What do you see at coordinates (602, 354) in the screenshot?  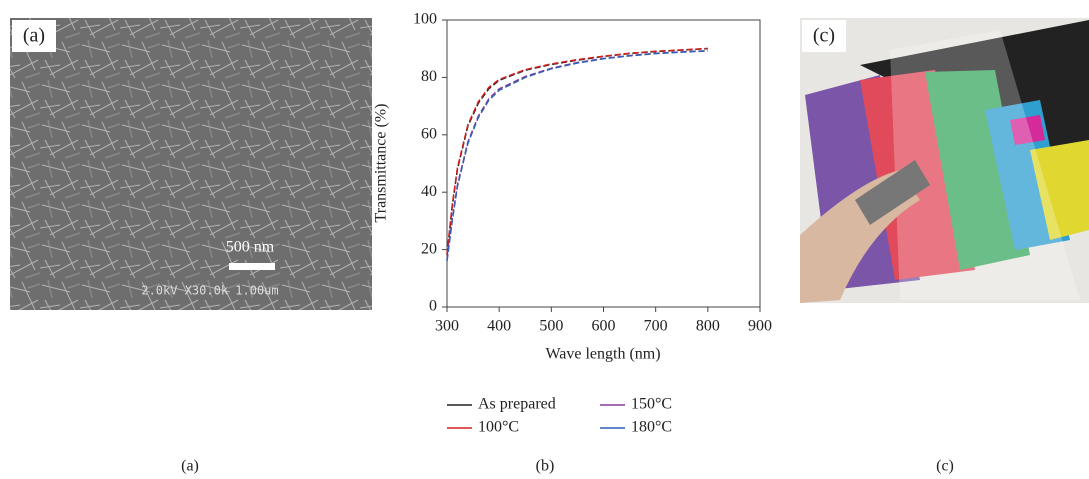 I see `x-axis-label: Wave length (nm)` at bounding box center [602, 354].